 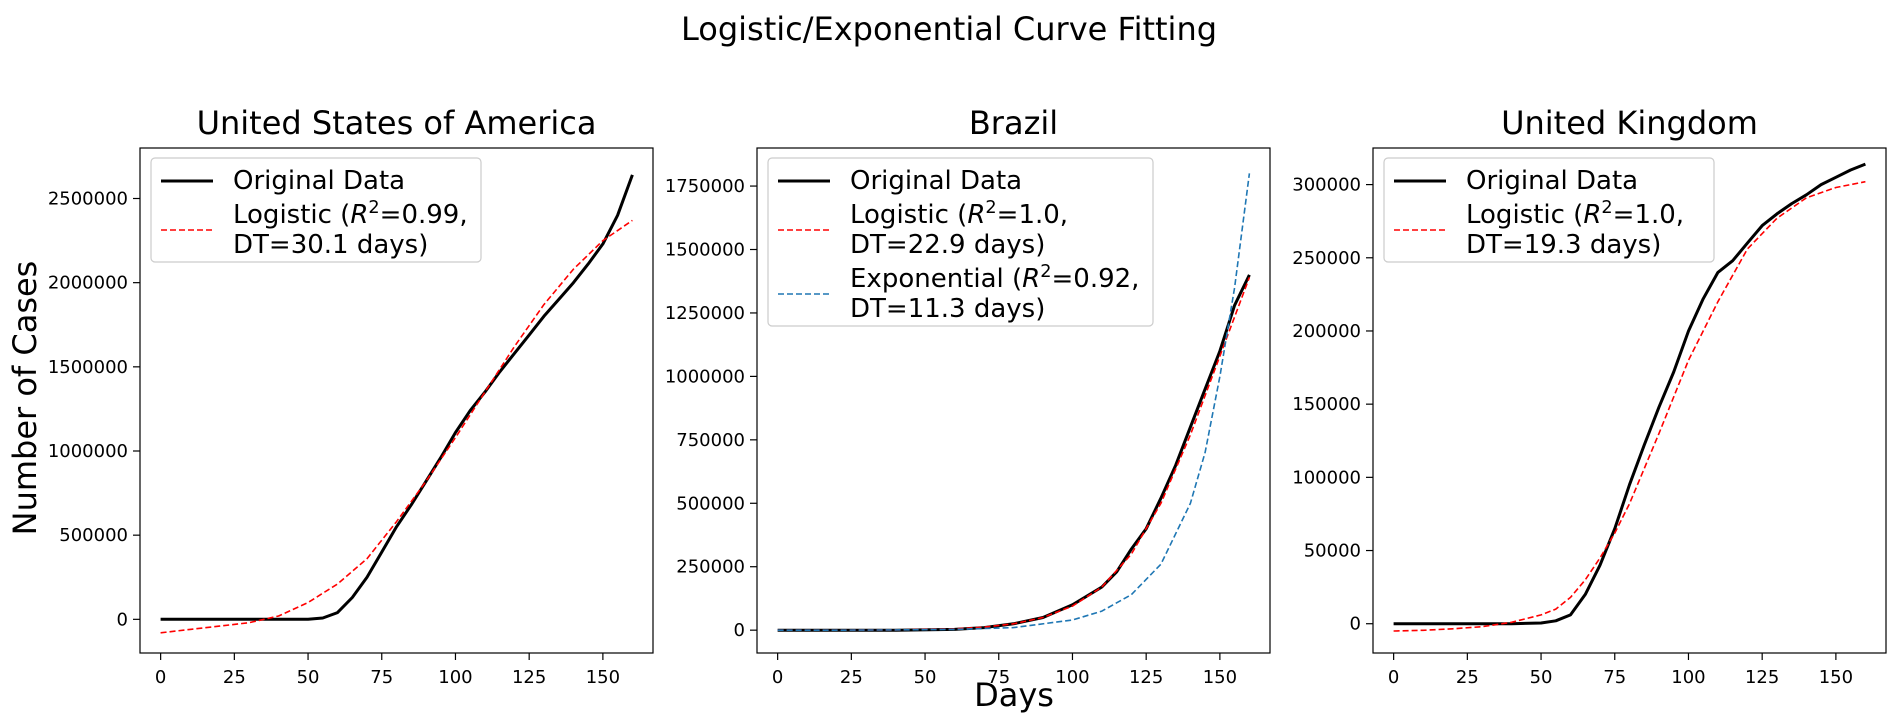 What do you see at coordinates (1326, 477) in the screenshot?
I see `y-tick-label: 100000` at bounding box center [1326, 477].